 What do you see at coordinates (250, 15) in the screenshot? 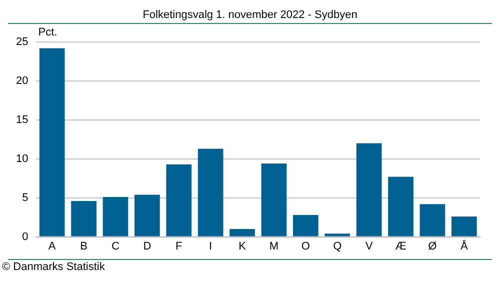
I see `chart-title: Folketingsvalg 1. november 2022 - Sydbyen` at bounding box center [250, 15].